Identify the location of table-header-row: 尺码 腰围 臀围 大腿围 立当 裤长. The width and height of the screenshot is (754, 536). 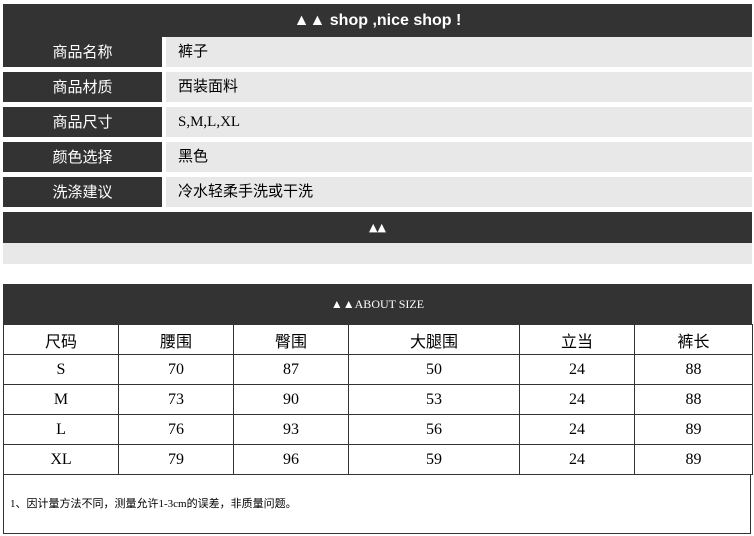
(378, 339).